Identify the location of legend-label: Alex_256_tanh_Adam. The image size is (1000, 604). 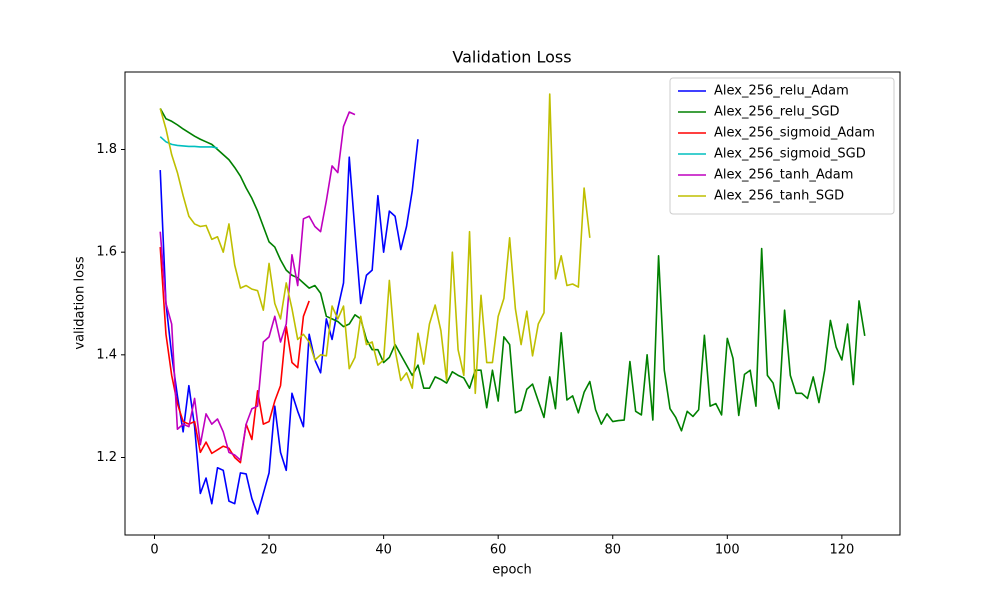
(783, 175).